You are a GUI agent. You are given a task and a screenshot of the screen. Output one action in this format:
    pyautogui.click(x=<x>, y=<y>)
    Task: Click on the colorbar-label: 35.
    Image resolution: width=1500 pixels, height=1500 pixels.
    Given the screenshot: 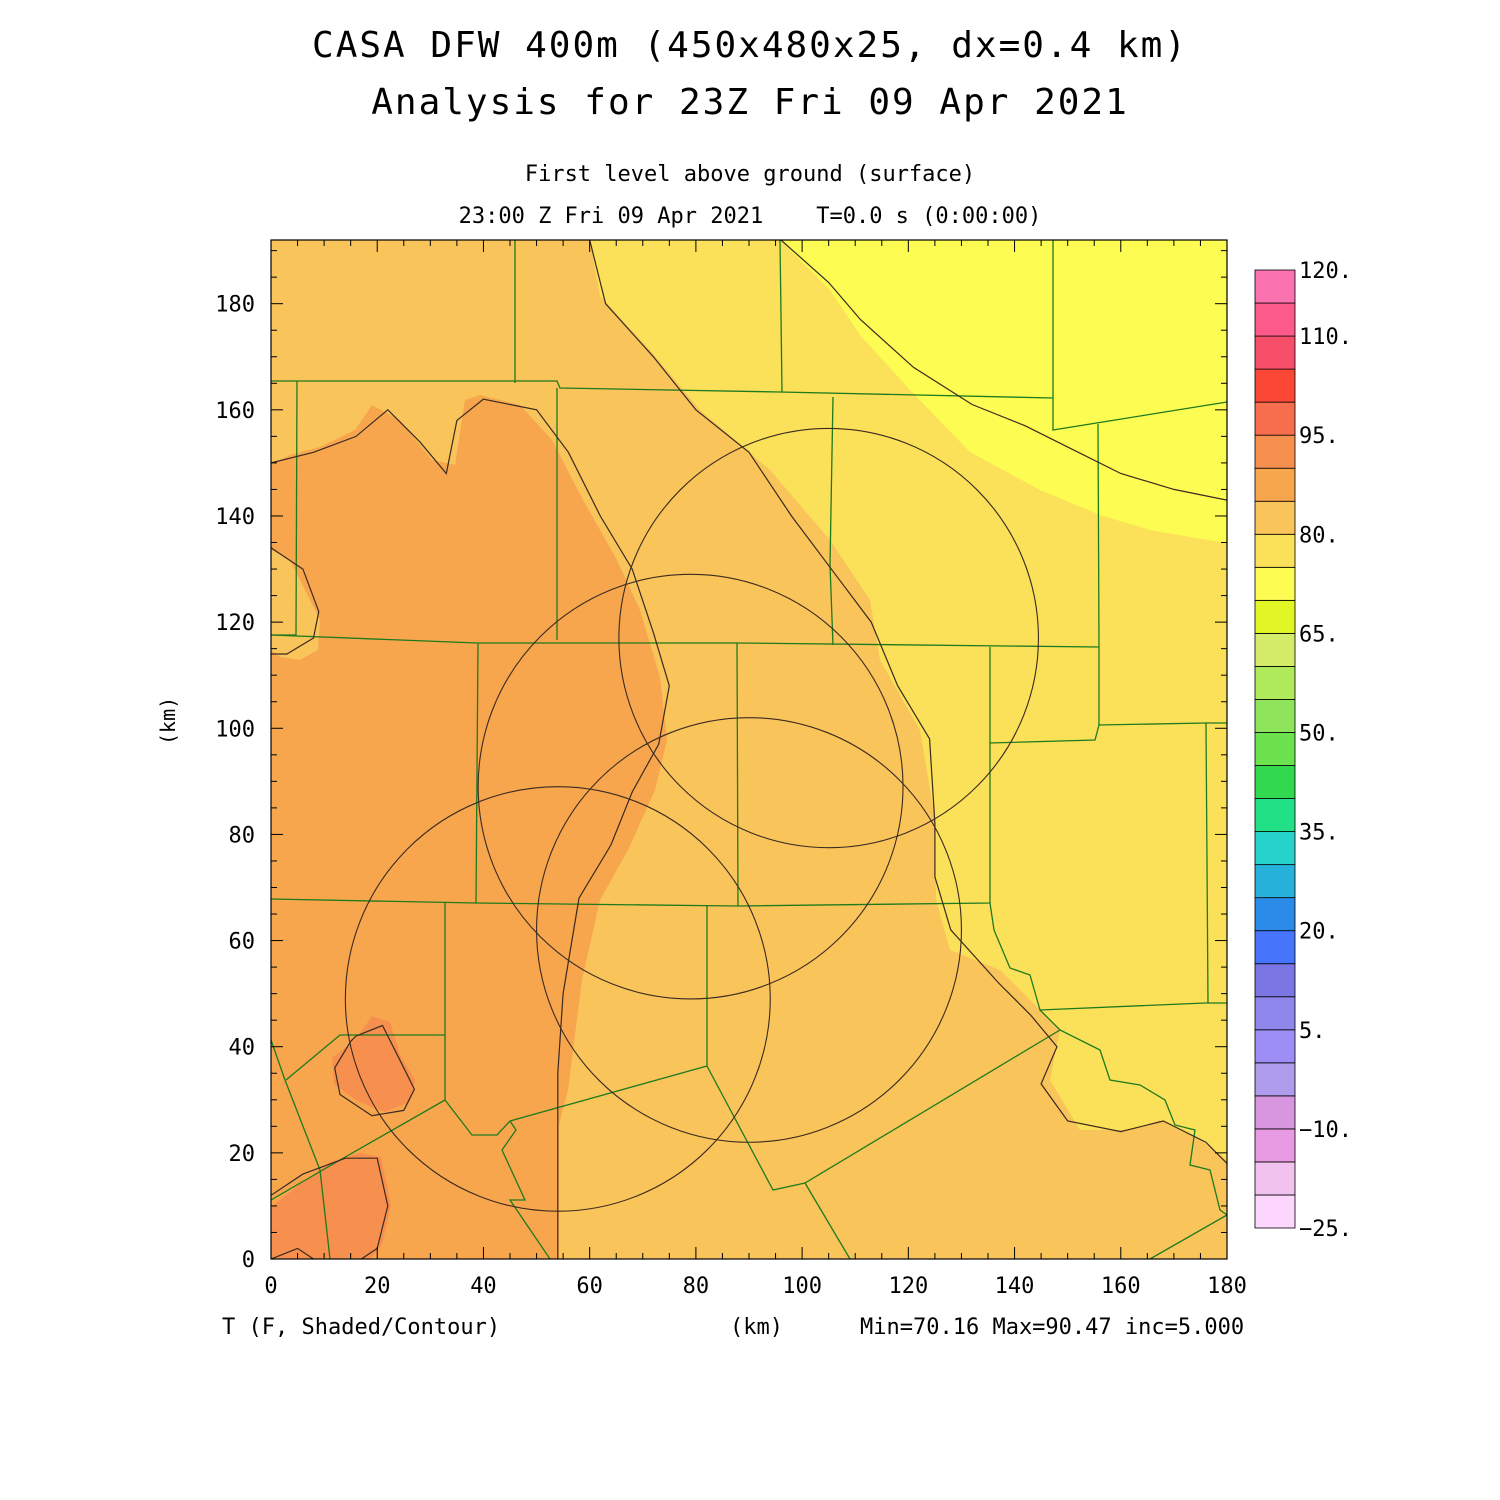 What is the action you would take?
    pyautogui.click(x=1319, y=833)
    